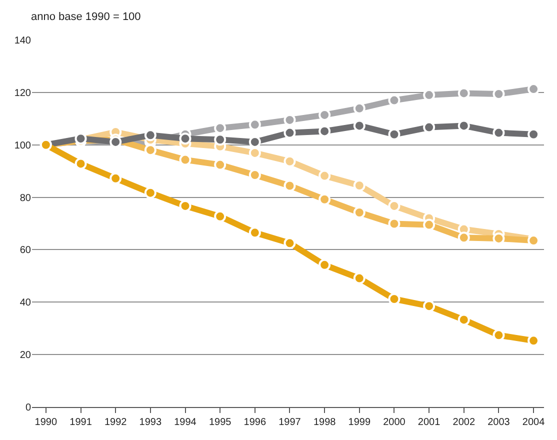  Describe the element at coordinates (26, 250) in the screenshot. I see `y-tick-label: 60` at that location.